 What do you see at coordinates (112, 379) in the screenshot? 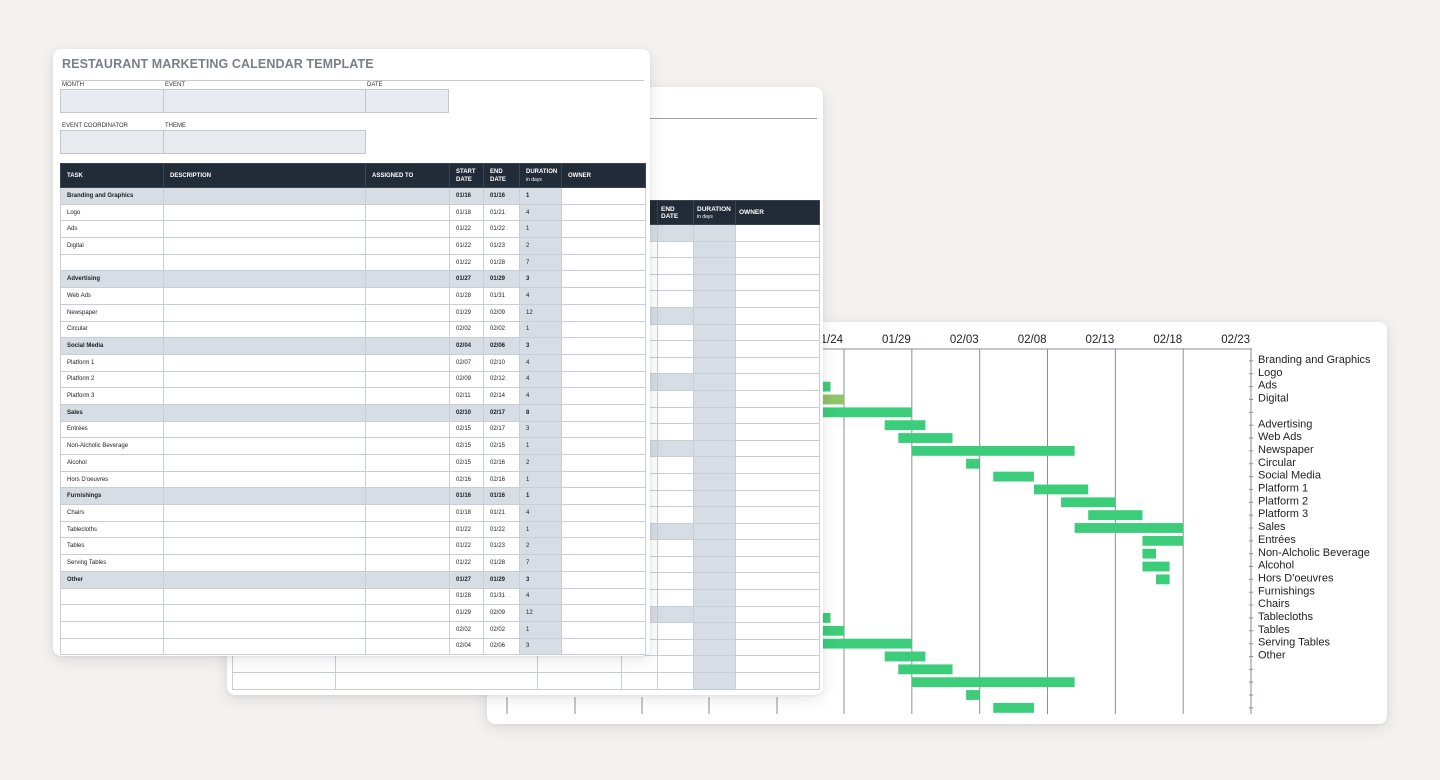
I see `task-cell: Platform 2` at bounding box center [112, 379].